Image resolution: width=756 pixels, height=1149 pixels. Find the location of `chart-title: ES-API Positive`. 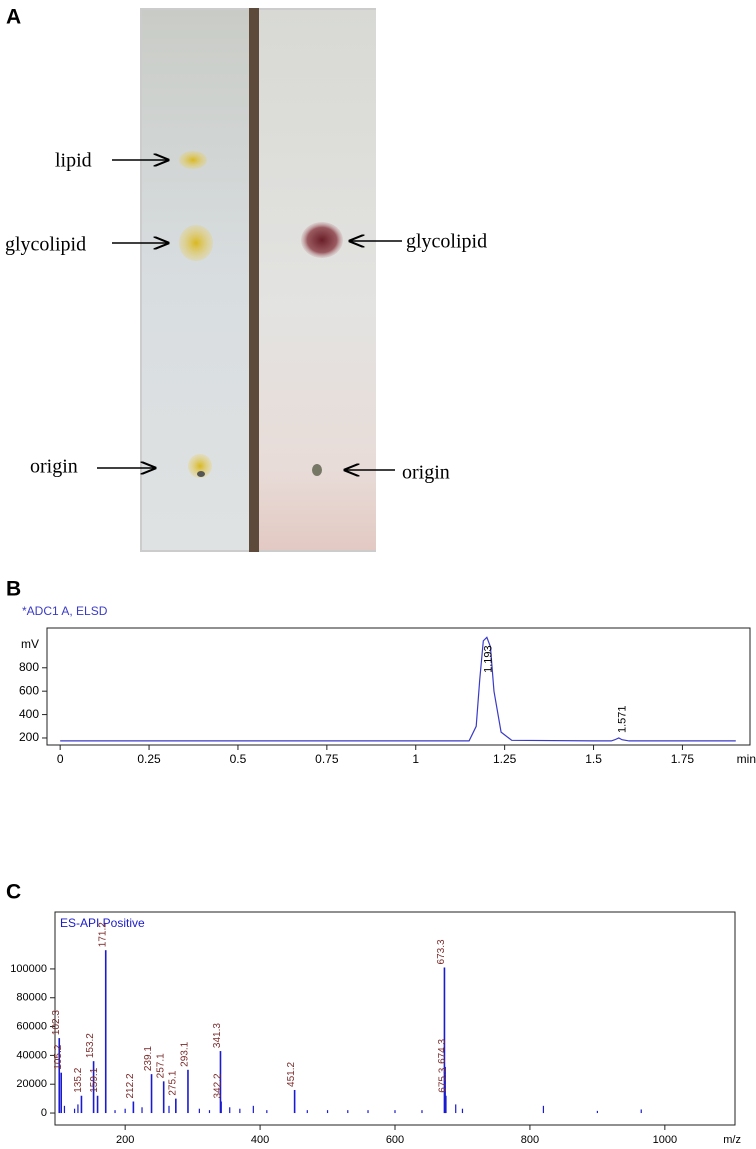

chart-title: ES-API Positive is located at coordinates (102, 923).